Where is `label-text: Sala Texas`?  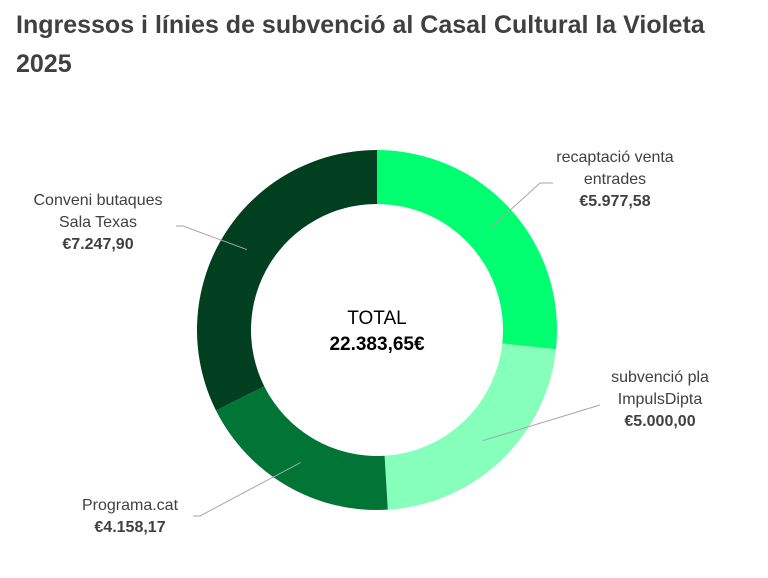 label-text: Sala Texas is located at coordinates (98, 222).